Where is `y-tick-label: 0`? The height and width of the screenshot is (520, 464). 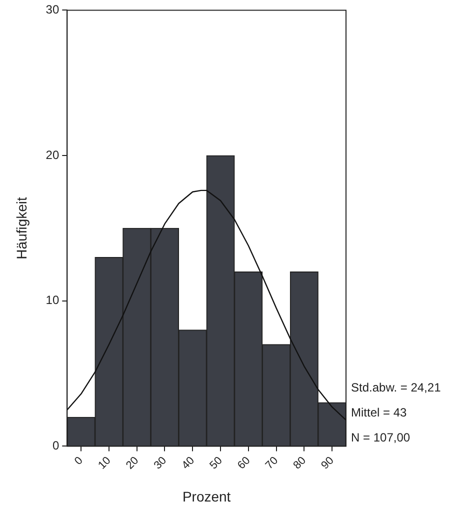 y-tick-label: 0 is located at coordinates (56, 445).